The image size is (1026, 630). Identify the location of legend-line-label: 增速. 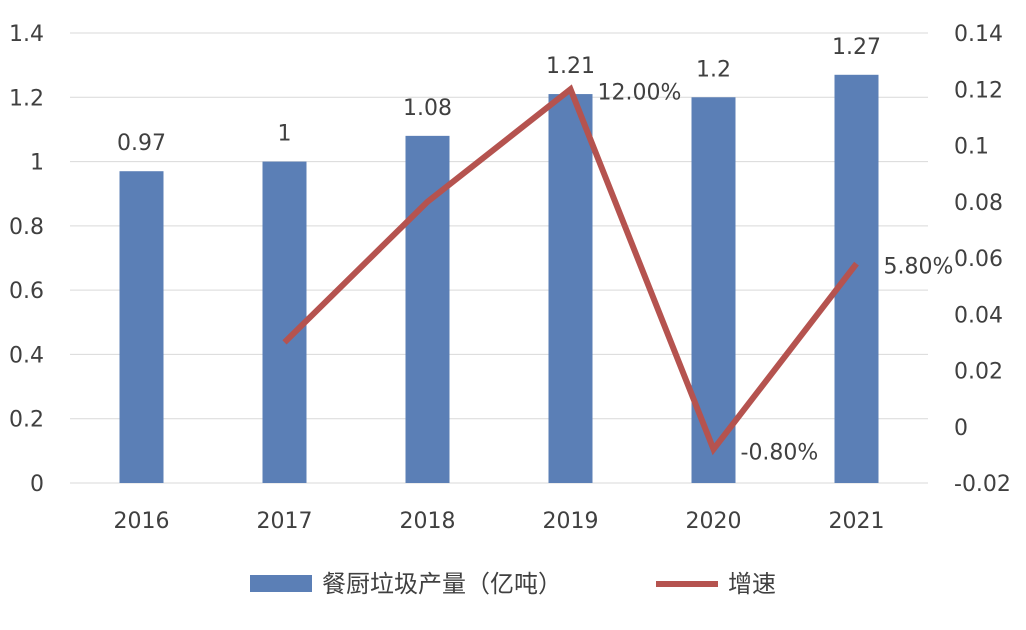
(752, 584).